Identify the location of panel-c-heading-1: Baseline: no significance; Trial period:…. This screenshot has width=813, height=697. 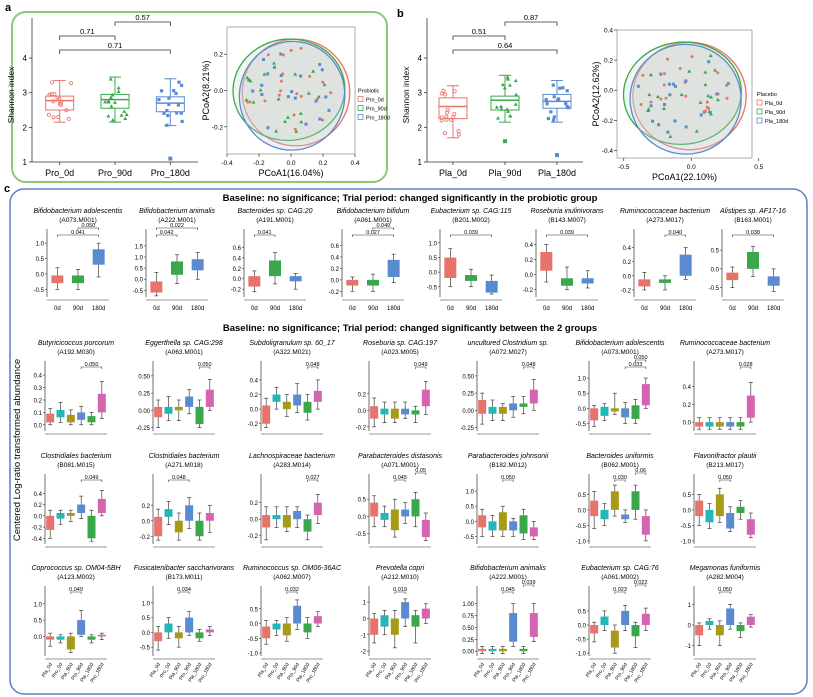
(410, 198).